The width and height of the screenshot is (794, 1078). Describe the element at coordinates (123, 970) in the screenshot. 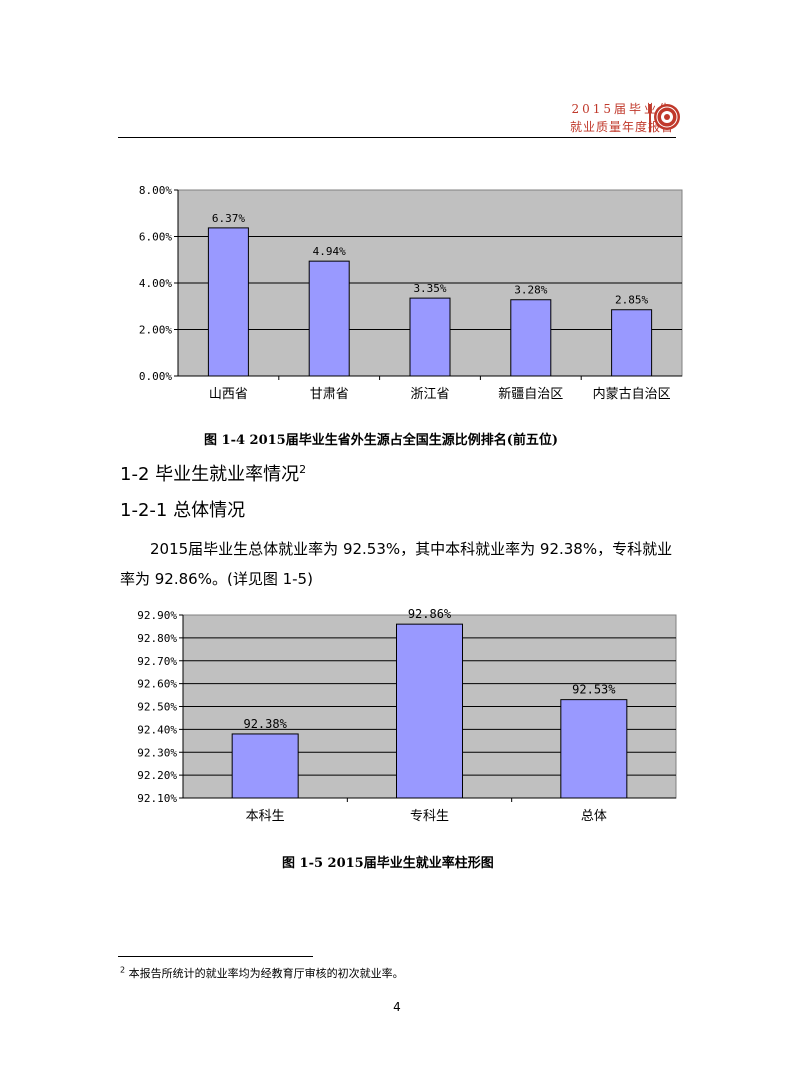

I see `footnote-marker: 2` at that location.